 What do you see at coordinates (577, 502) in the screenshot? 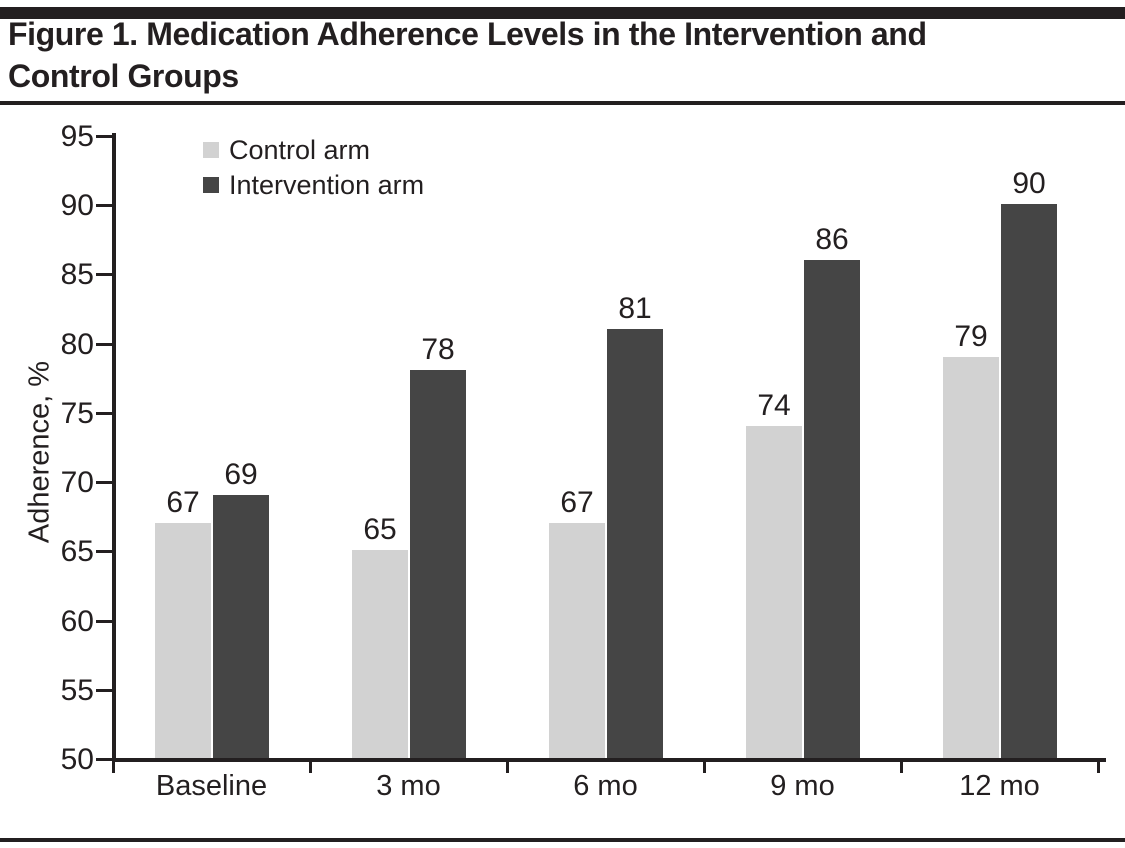
I see `bar-value-label-control-arm-6-mo: 67` at bounding box center [577, 502].